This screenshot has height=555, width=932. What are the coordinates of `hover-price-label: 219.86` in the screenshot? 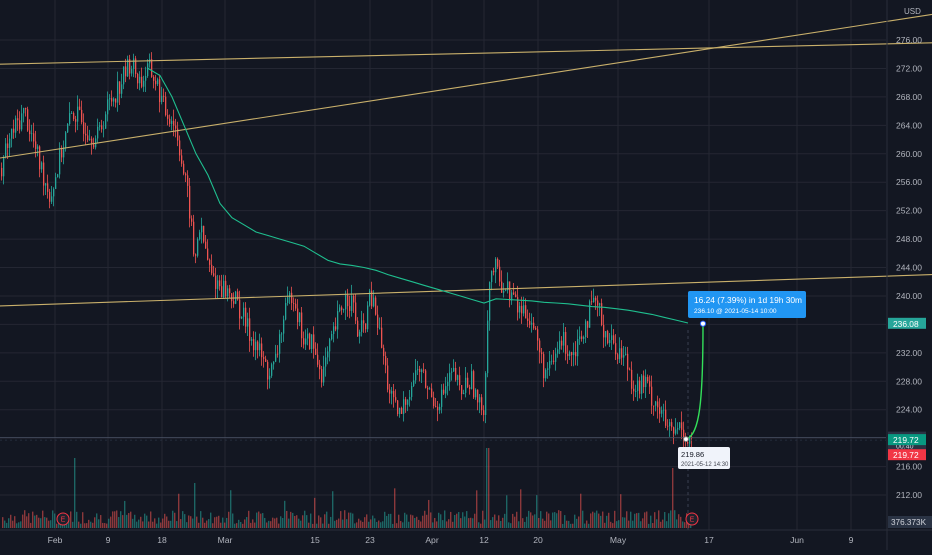 It's located at (692, 454).